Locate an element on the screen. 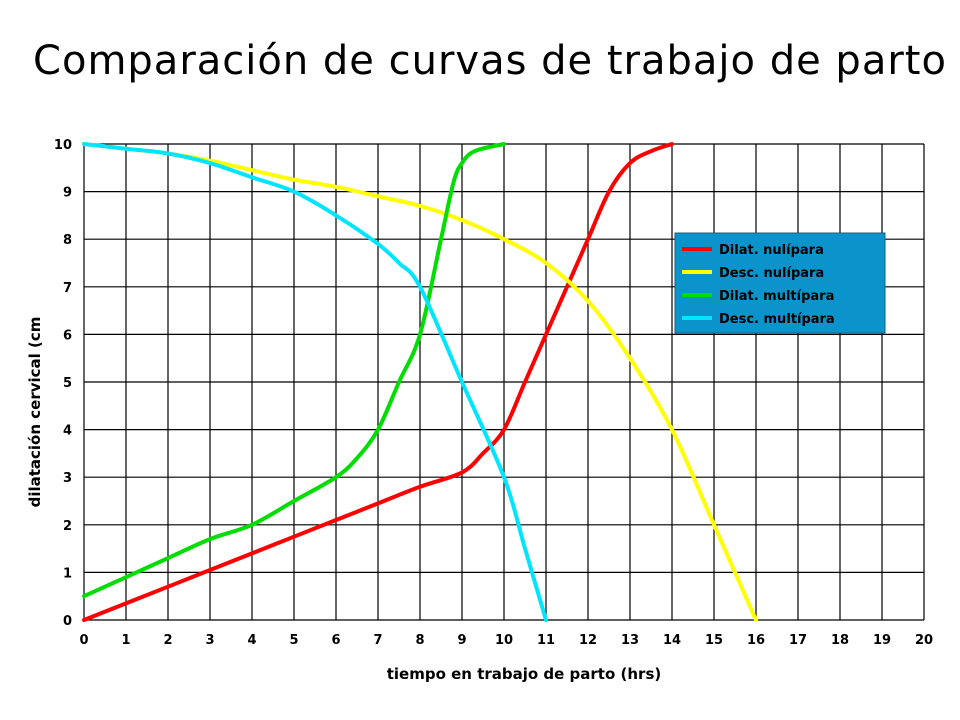 Image resolution: width=960 pixels, height=720 pixels. x-tick-label: 10 is located at coordinates (504, 640).